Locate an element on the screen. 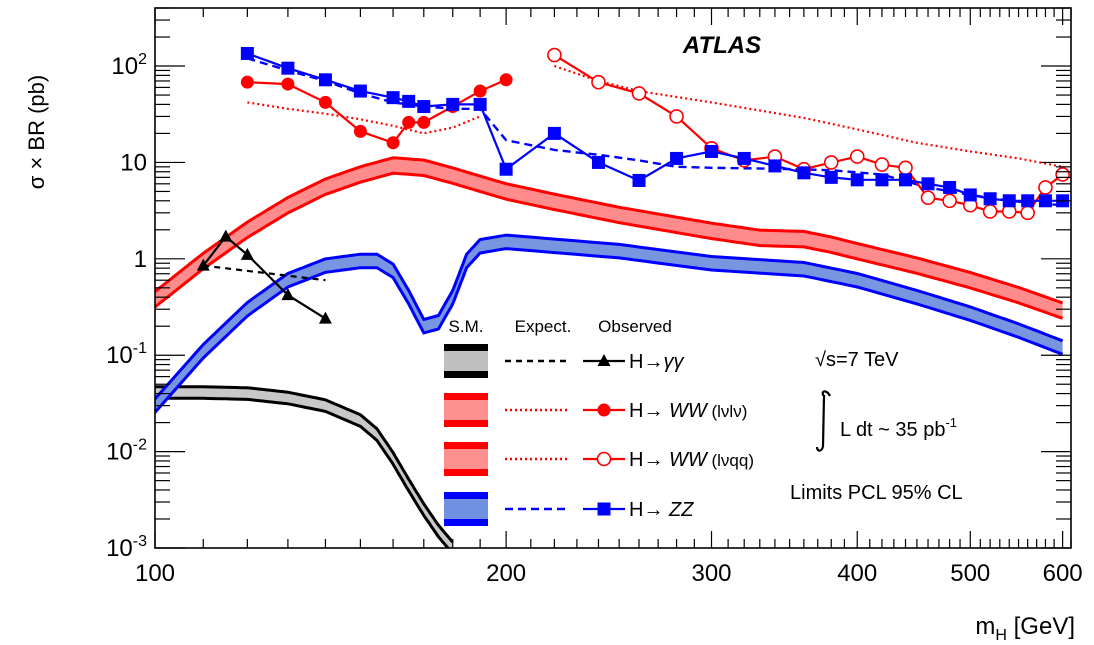  legend-header-observed: Observed is located at coordinates (635, 326).